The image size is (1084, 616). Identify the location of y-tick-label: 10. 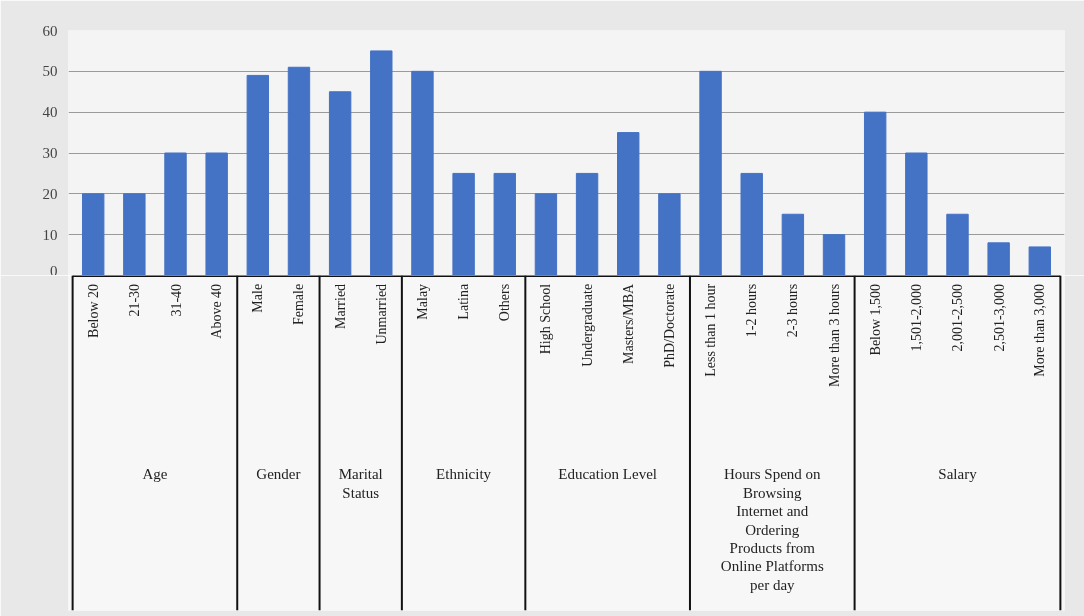
(50, 234).